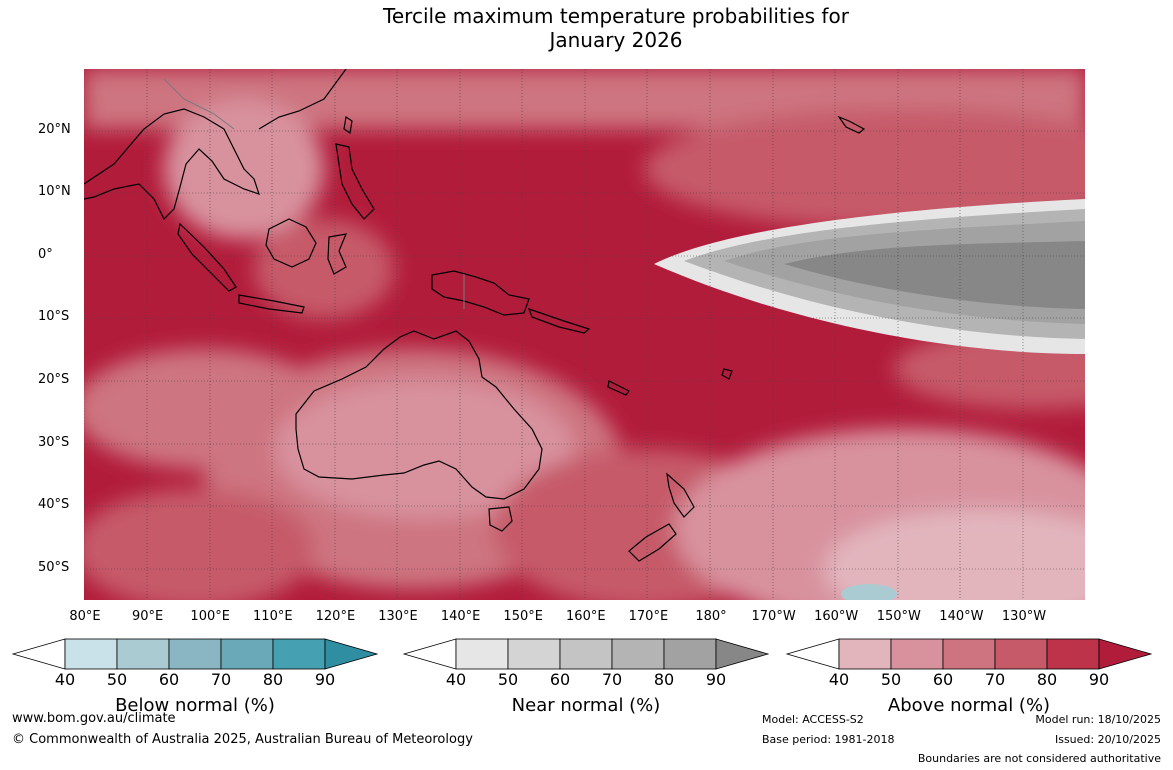 This screenshot has height=770, width=1173. I want to click on latitude-label: 0°, so click(45, 254).